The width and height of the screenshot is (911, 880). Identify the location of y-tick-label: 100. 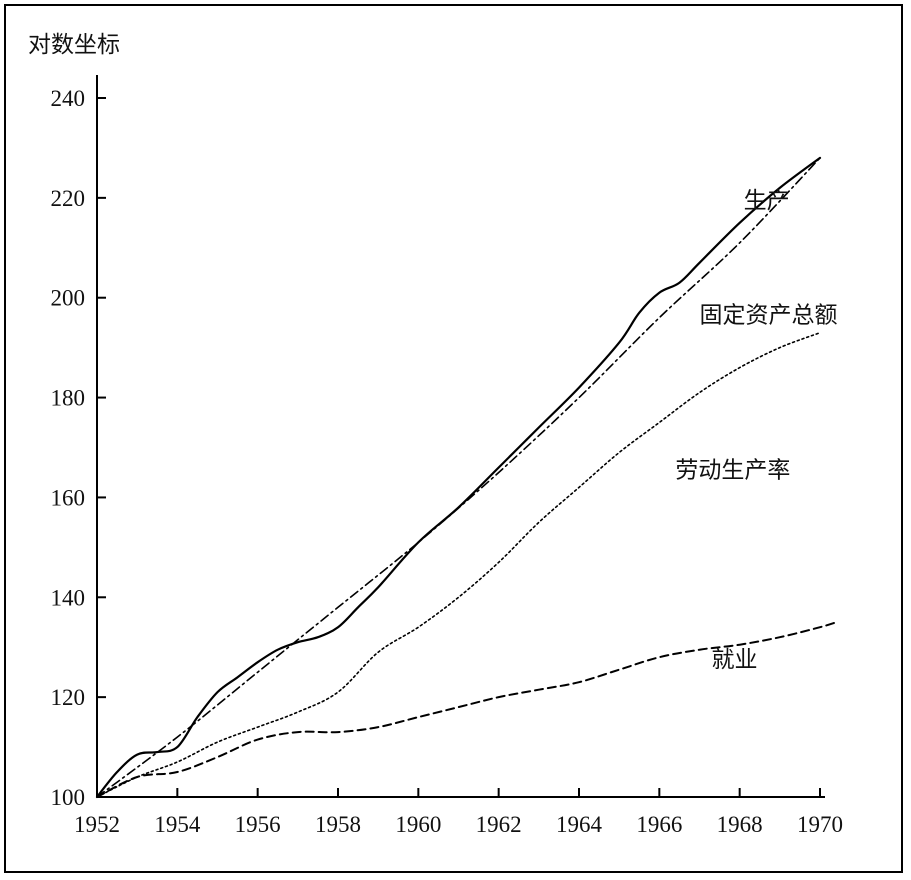
(68, 797).